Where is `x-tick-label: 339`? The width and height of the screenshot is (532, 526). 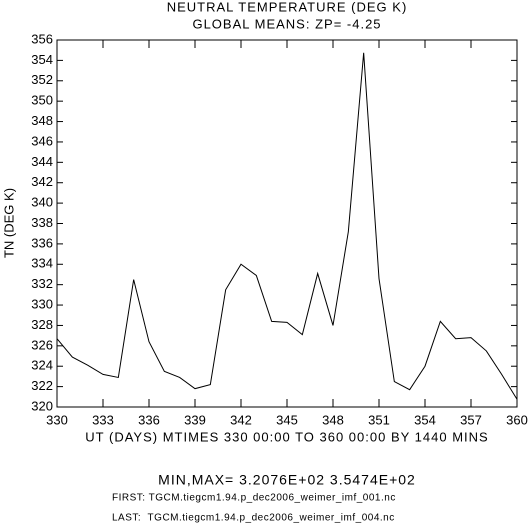
x-tick-label: 339 is located at coordinates (195, 419).